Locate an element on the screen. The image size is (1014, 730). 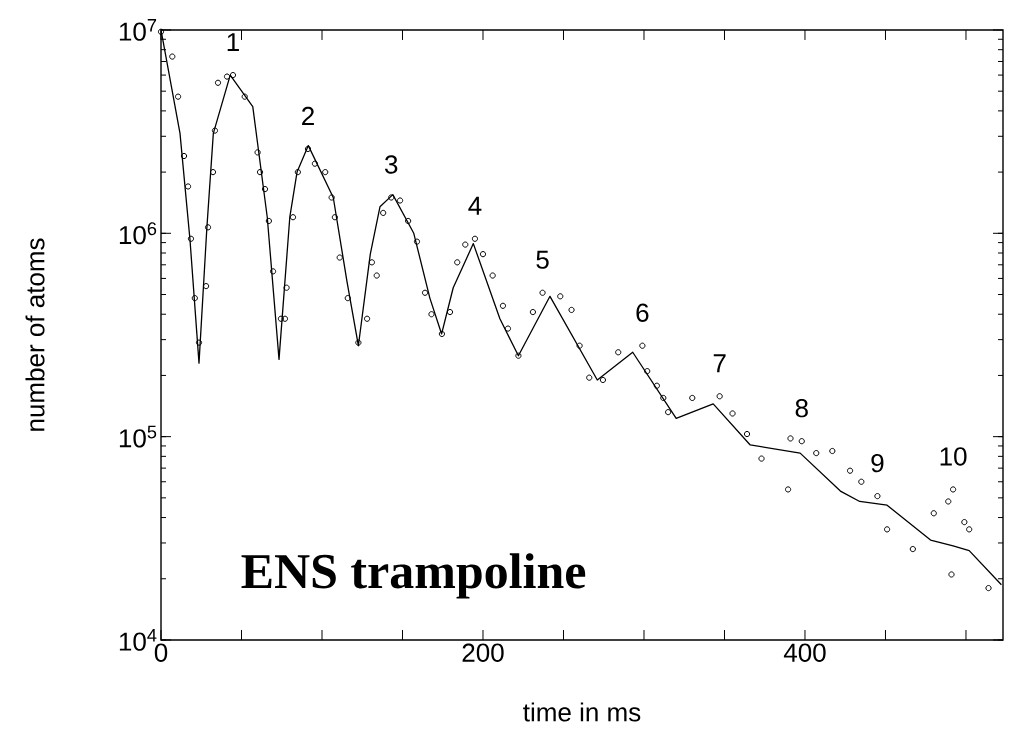
y-axis-title: number of atoms is located at coordinates (35, 334).